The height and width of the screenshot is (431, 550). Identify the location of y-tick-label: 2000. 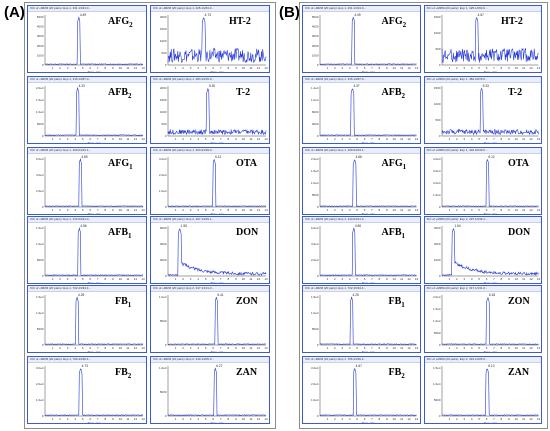
(163, 17).